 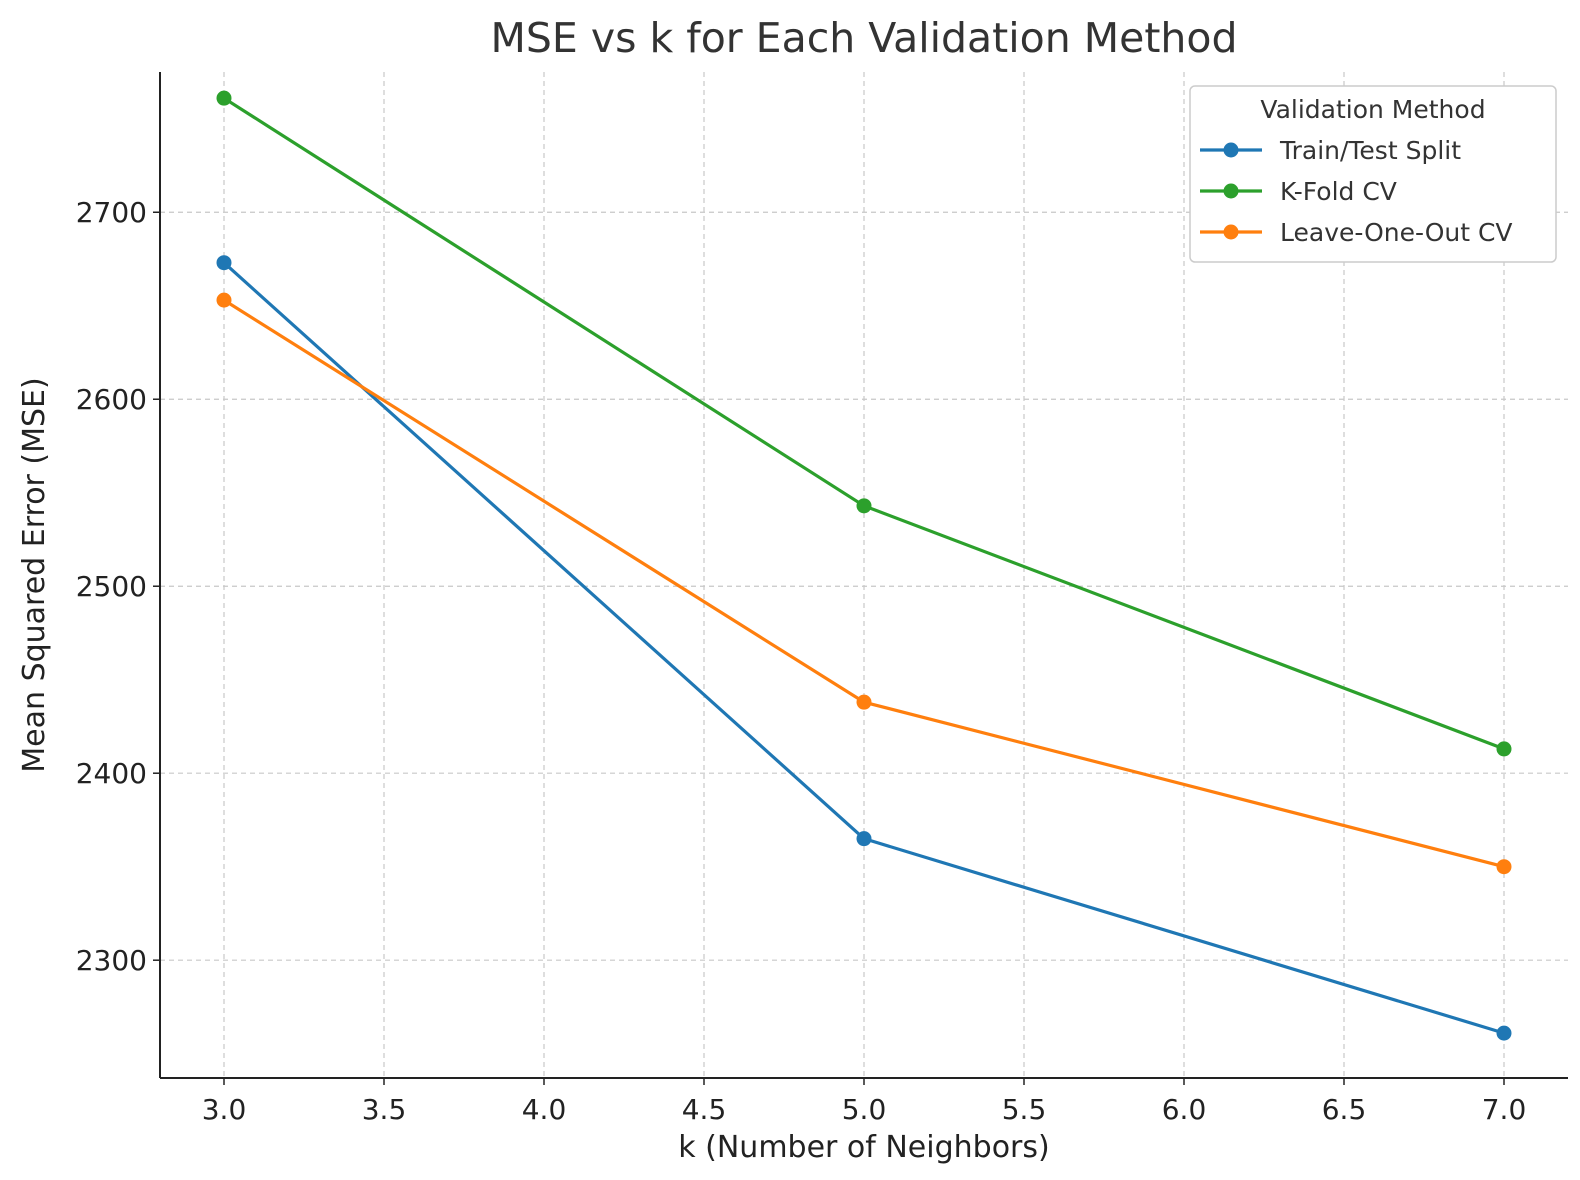 What do you see at coordinates (864, 1109) in the screenshot?
I see `x-tick-label: 5.0` at bounding box center [864, 1109].